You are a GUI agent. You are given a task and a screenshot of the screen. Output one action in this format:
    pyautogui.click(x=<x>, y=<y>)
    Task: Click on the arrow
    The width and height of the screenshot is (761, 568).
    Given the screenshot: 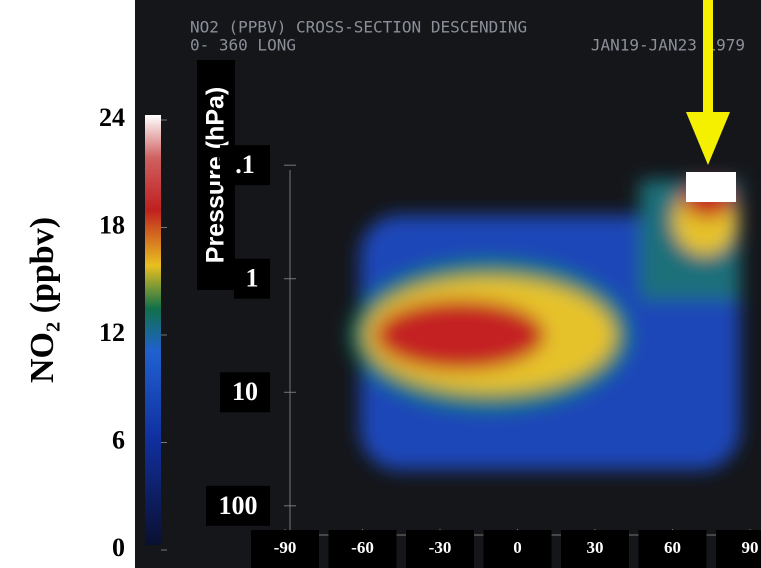 What is the action you would take?
    pyautogui.click(x=708, y=82)
    